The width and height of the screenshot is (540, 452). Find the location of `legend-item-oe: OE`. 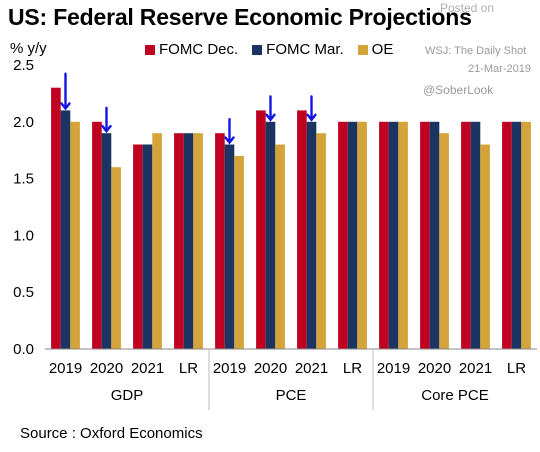

legend-item-oe: OE is located at coordinates (375, 49).